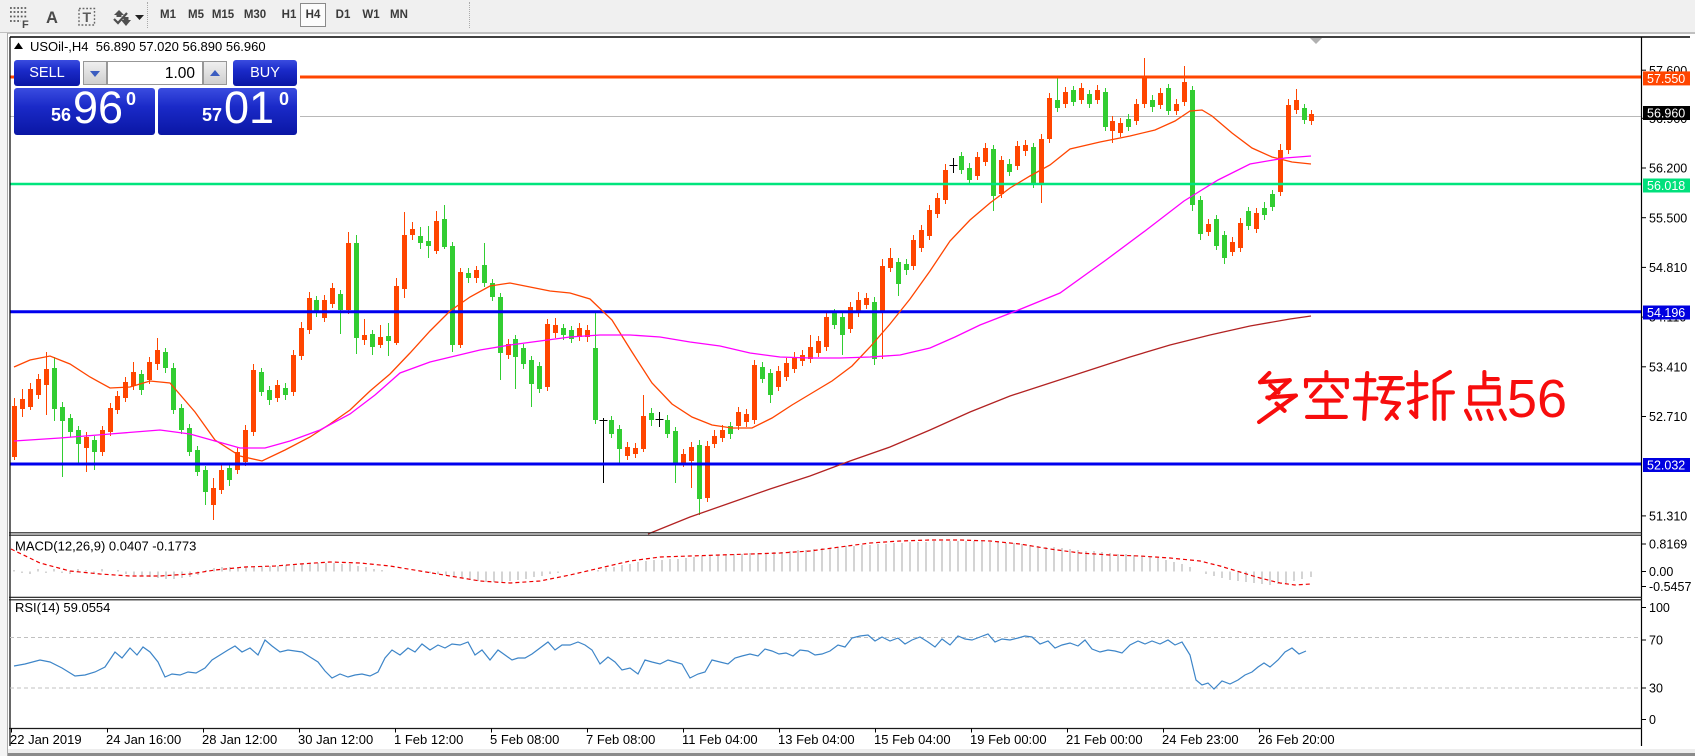 This screenshot has height=756, width=1695. Describe the element at coordinates (52, 18) in the screenshot. I see `svg-text: A` at that location.